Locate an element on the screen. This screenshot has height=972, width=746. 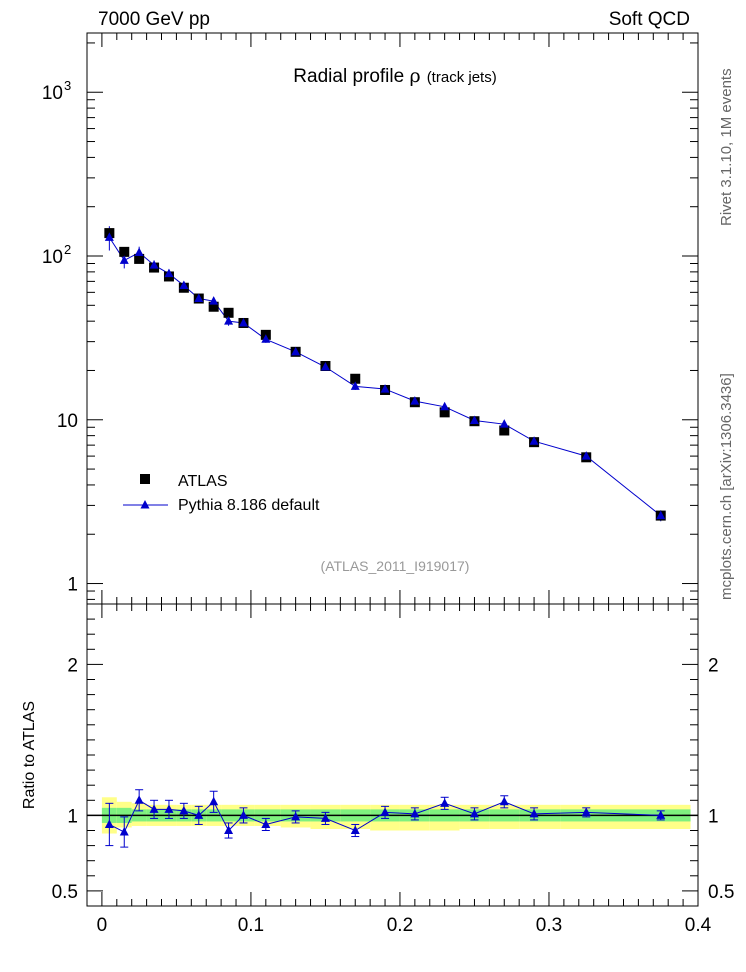
y-tick-label-exponent: 2 is located at coordinates (67, 249).